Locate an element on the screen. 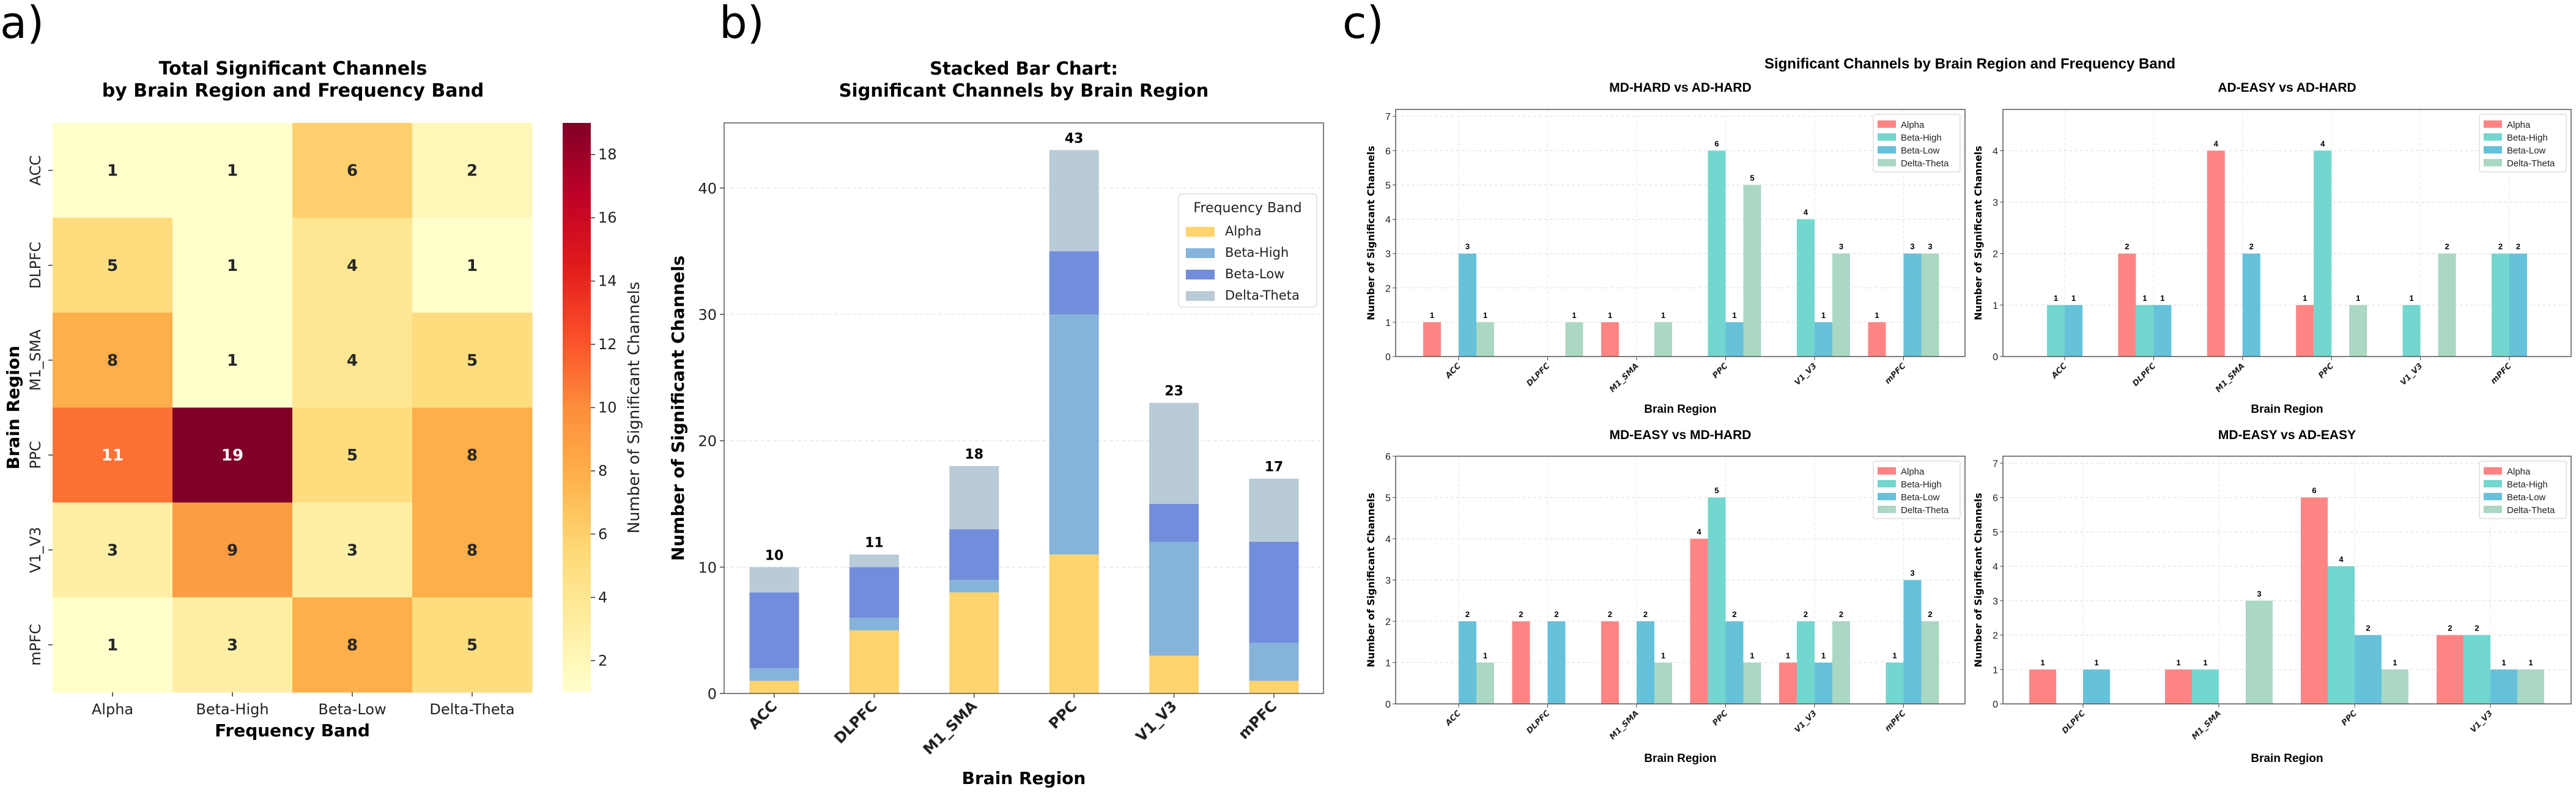 The height and width of the screenshot is (795, 2576). bar-value-label: 4 is located at coordinates (1806, 213).